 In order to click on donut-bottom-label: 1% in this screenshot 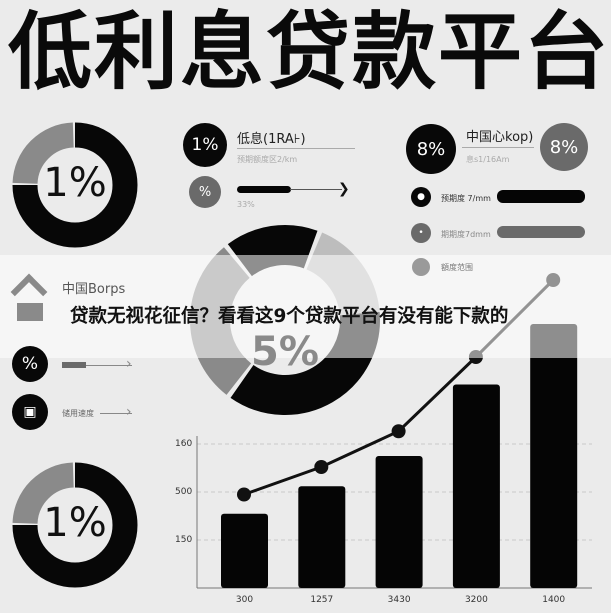, I will do `click(75, 523)`.